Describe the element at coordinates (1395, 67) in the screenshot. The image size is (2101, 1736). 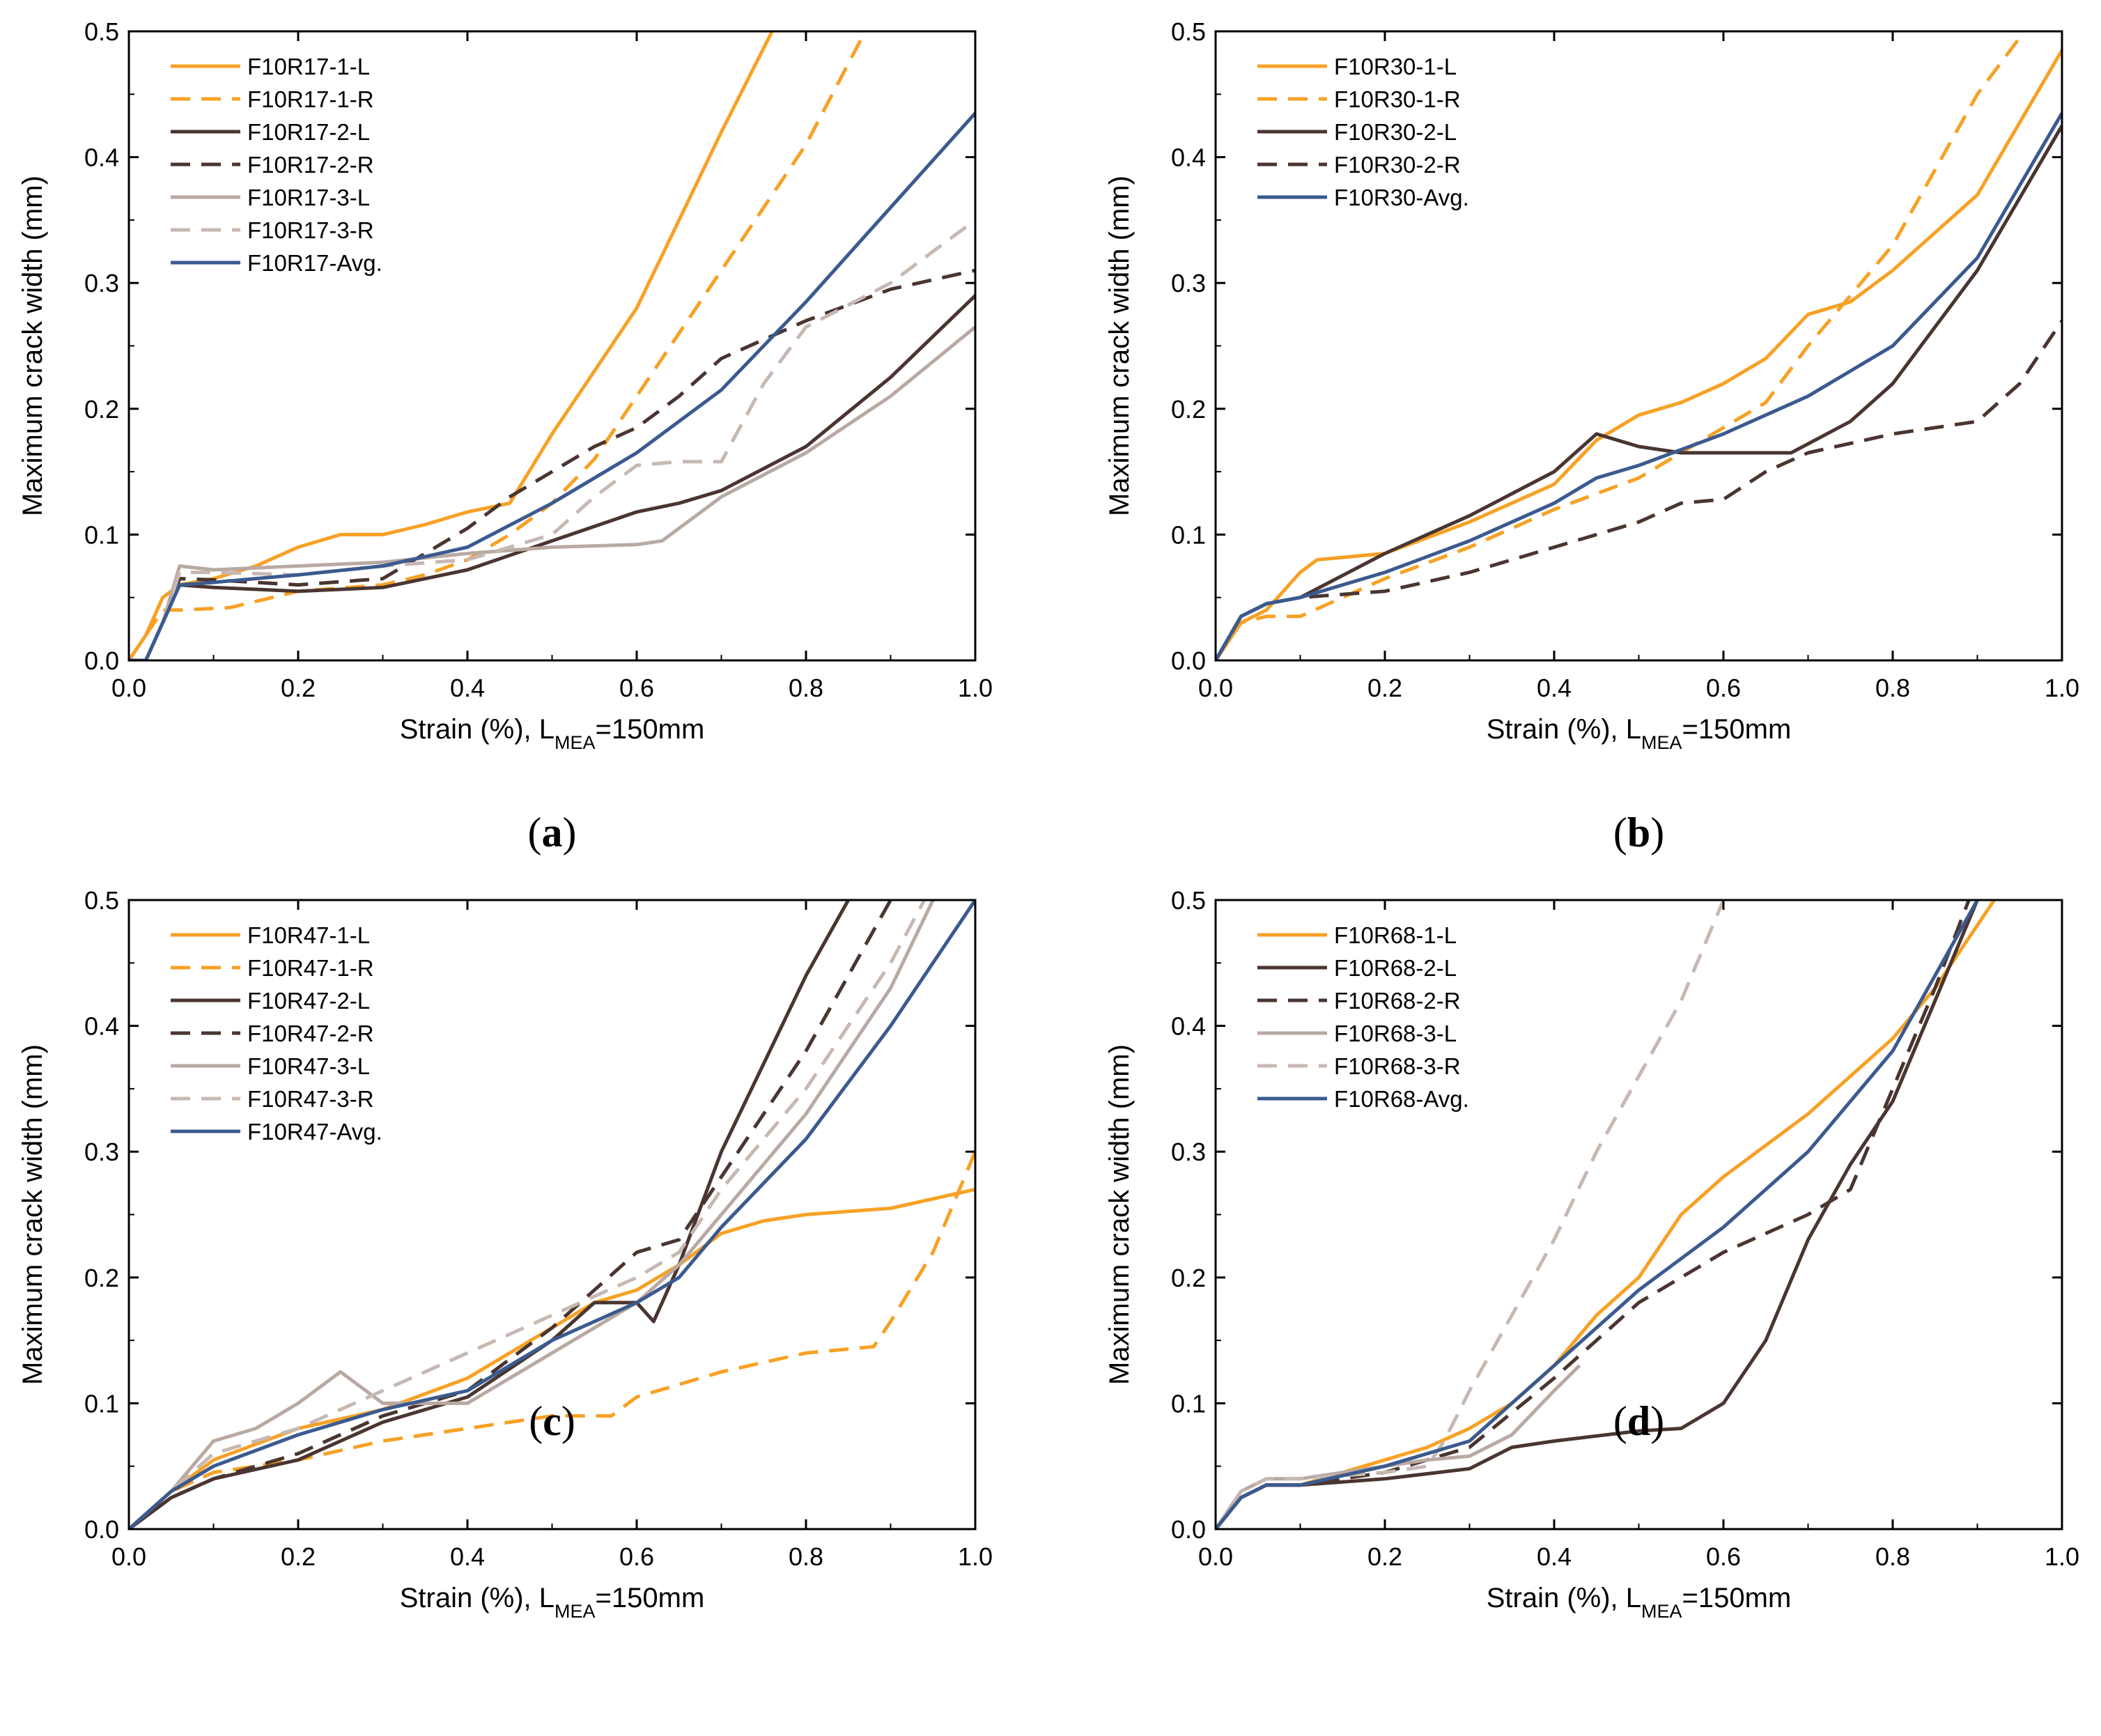
I see `legend-label: F10R30-1-L` at that location.